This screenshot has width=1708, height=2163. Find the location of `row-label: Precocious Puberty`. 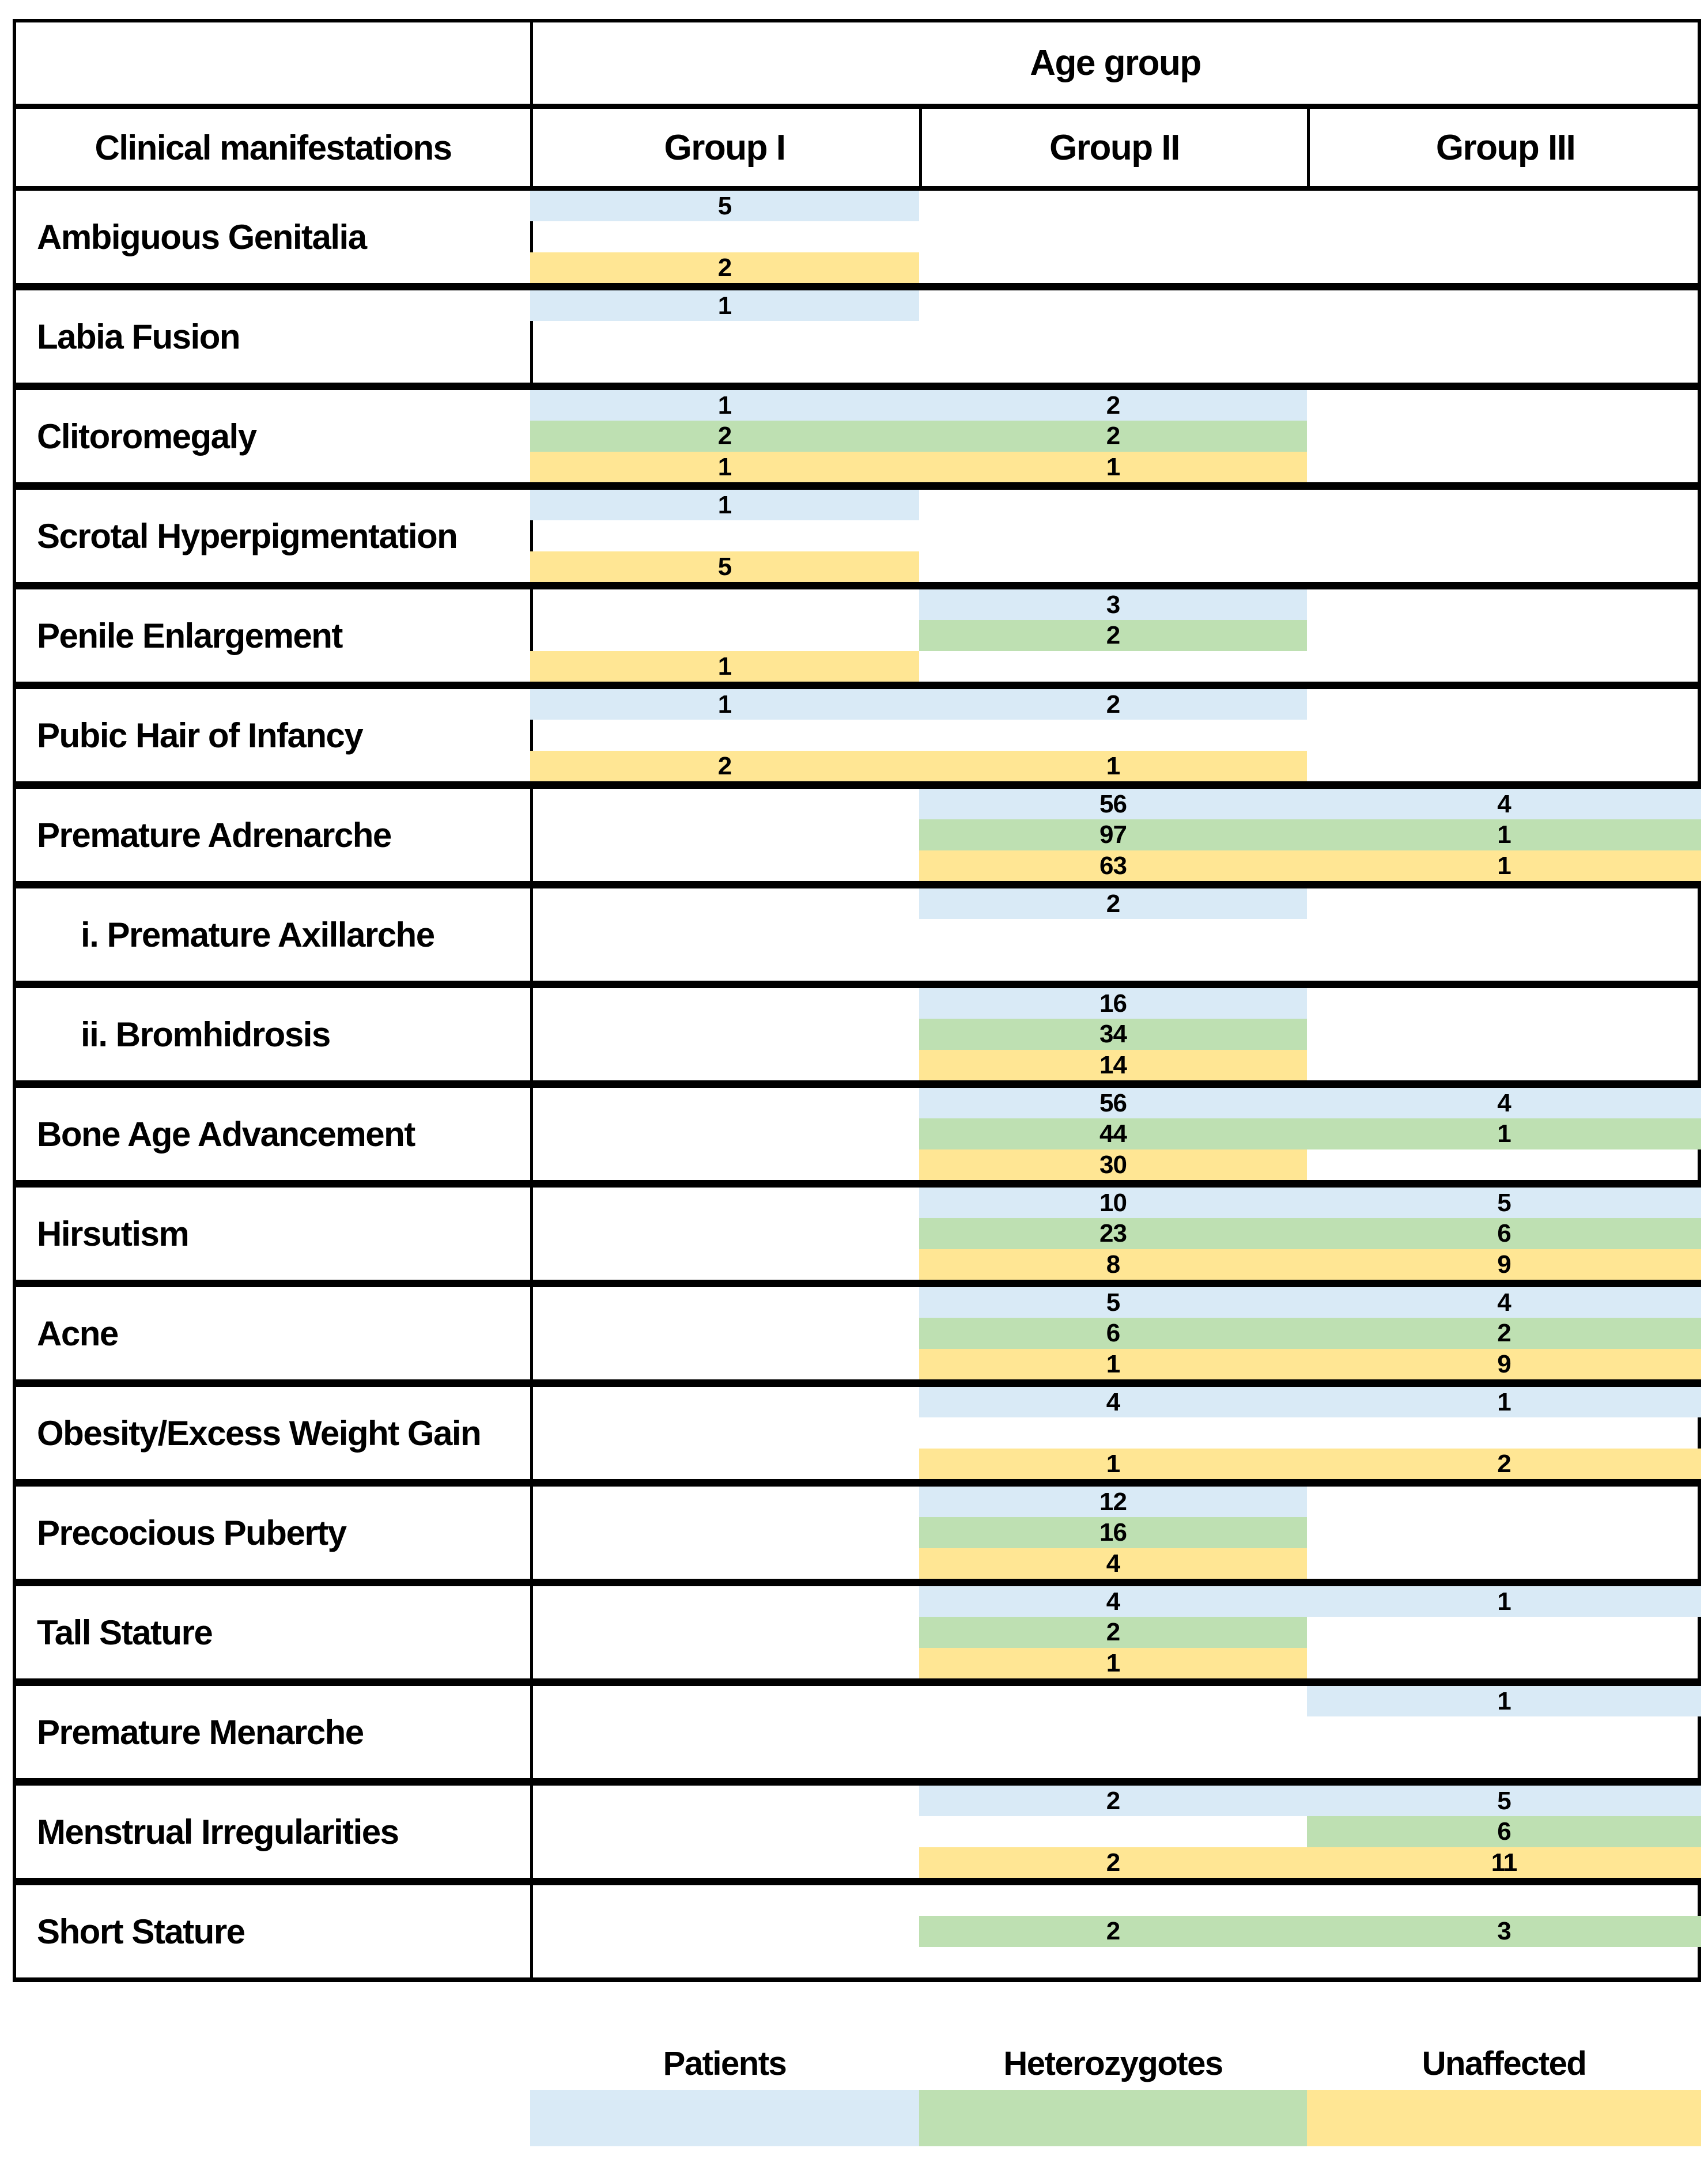

row-label: Precocious Puberty is located at coordinates (192, 1532).